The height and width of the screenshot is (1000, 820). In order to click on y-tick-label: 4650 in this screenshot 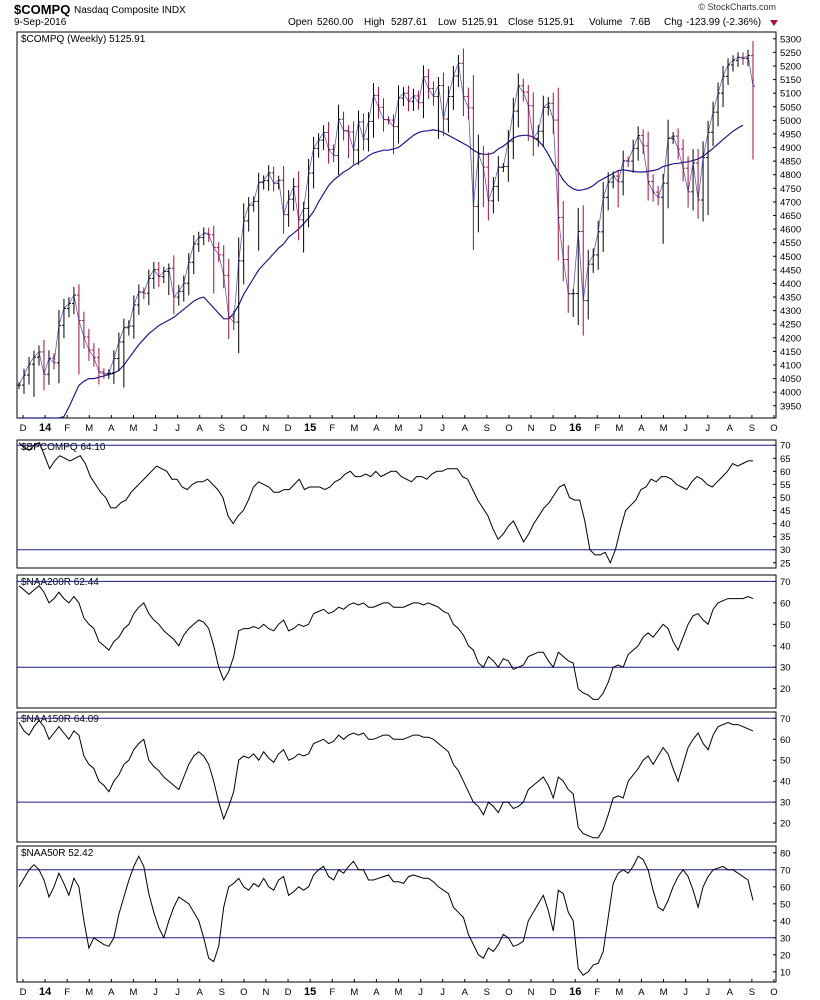, I will do `click(790, 216)`.